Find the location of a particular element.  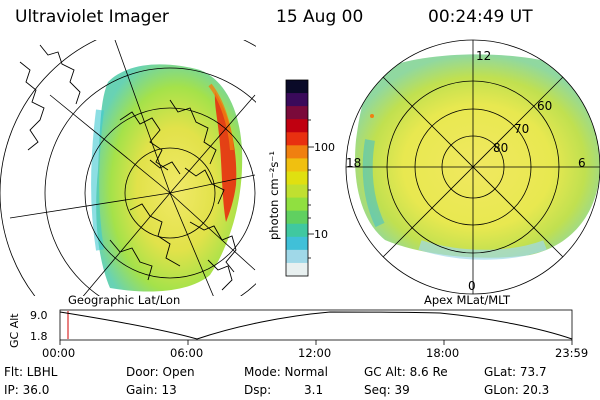

auroral-emission-left is located at coordinates (169, 178).